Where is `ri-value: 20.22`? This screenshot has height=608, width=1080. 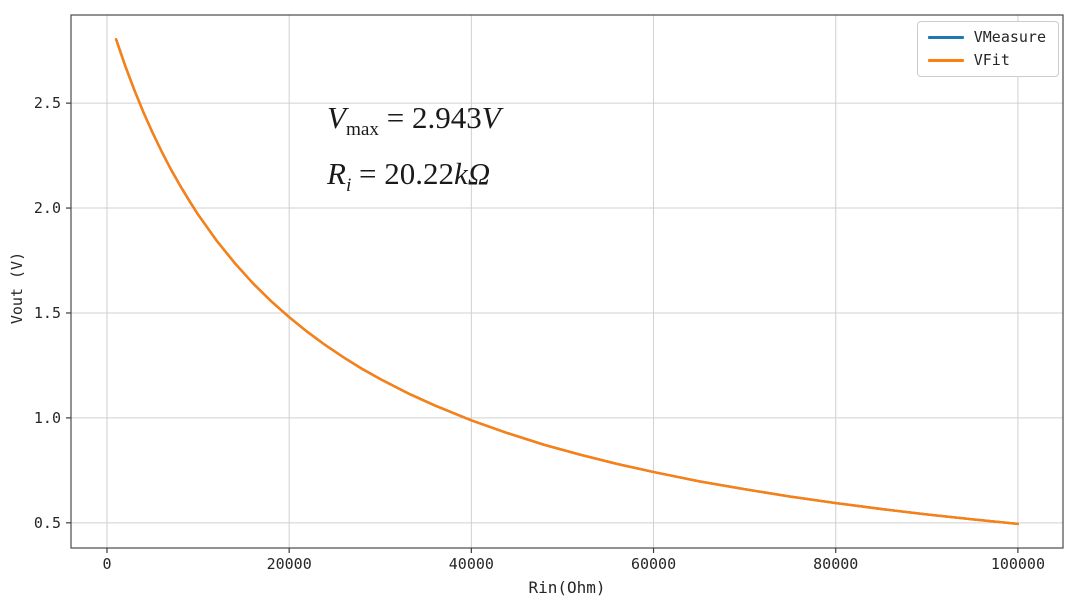 ri-value: 20.22 is located at coordinates (419, 173).